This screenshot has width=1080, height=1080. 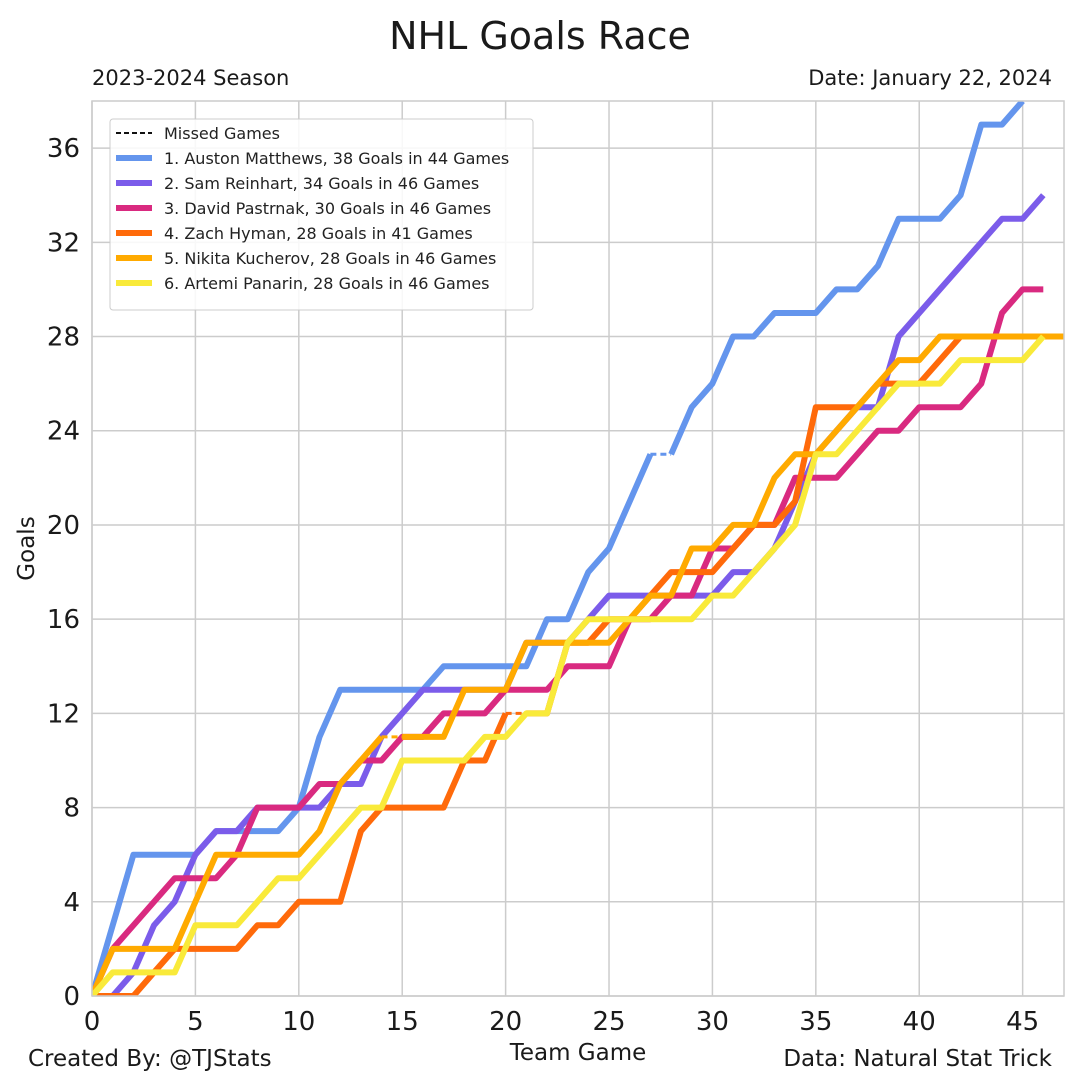 What do you see at coordinates (63, 149) in the screenshot?
I see `y-tick-label: 36` at bounding box center [63, 149].